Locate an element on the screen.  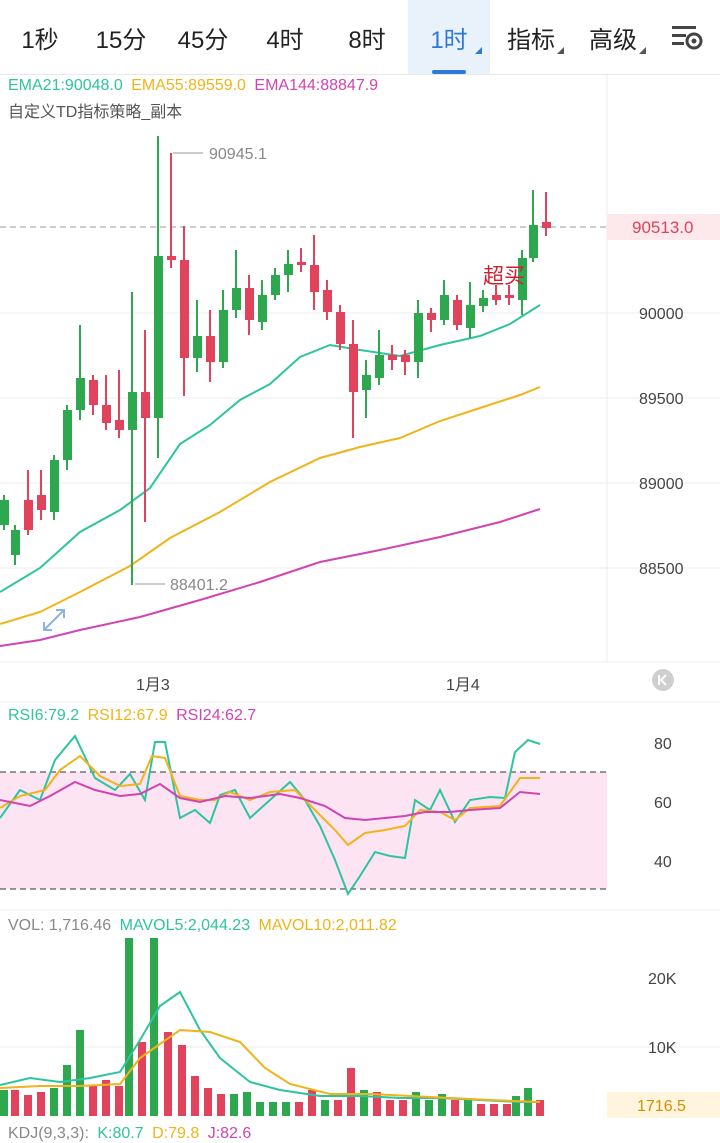
rsi-band is located at coordinates (303, 830).